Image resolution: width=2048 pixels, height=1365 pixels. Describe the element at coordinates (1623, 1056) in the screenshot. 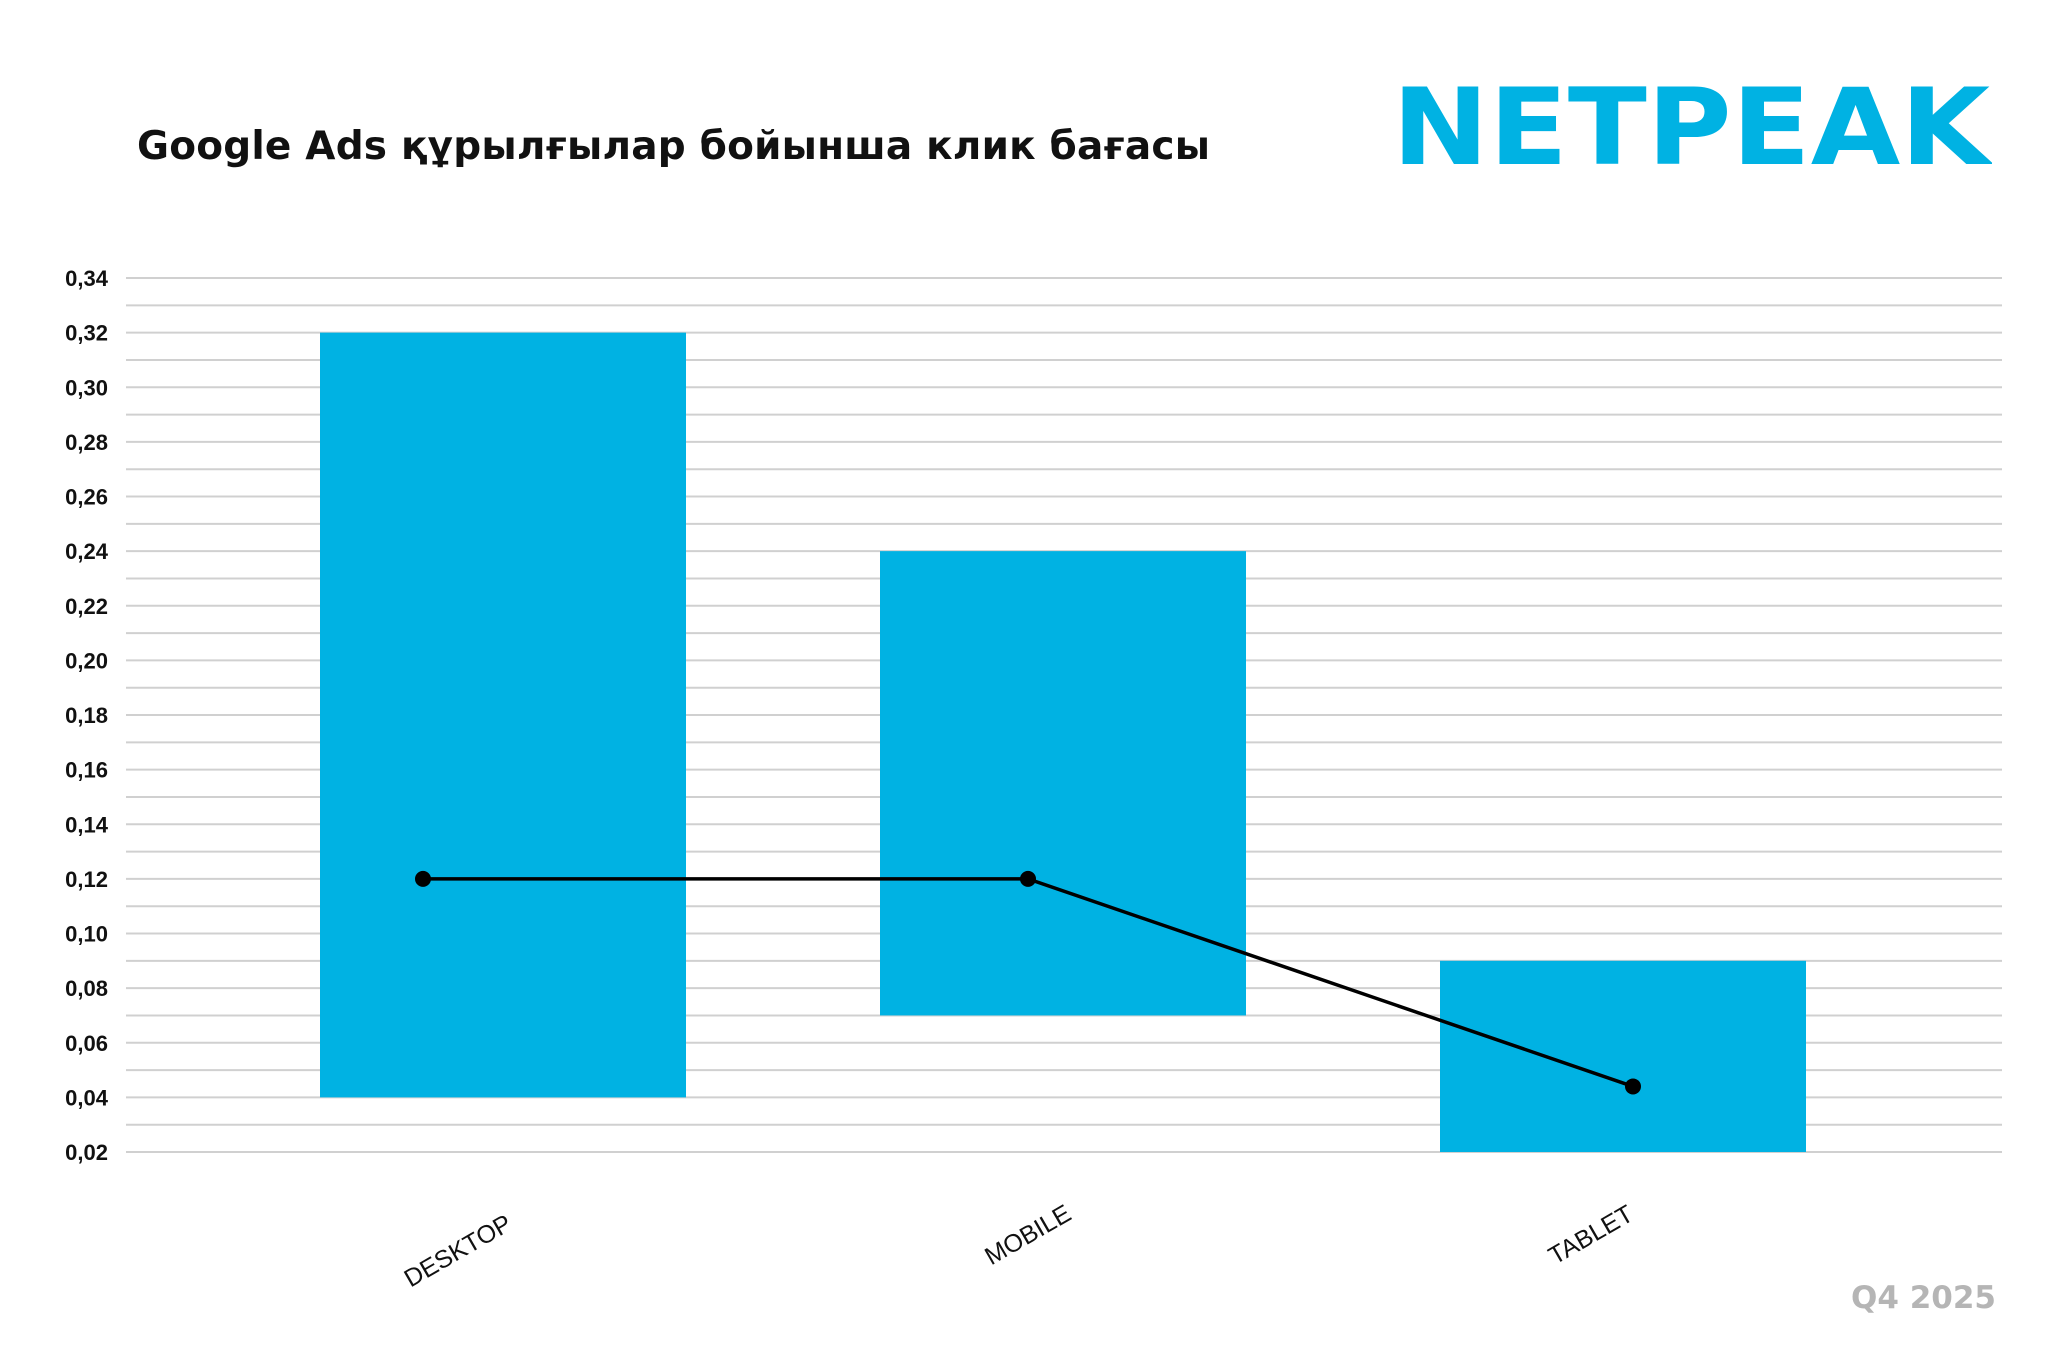

I see `bar-tablet` at that location.